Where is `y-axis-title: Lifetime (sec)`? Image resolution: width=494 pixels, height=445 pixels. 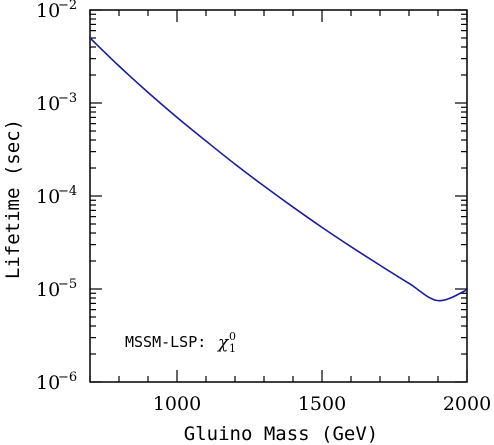 y-axis-title: Lifetime (sec) is located at coordinates (13, 199).